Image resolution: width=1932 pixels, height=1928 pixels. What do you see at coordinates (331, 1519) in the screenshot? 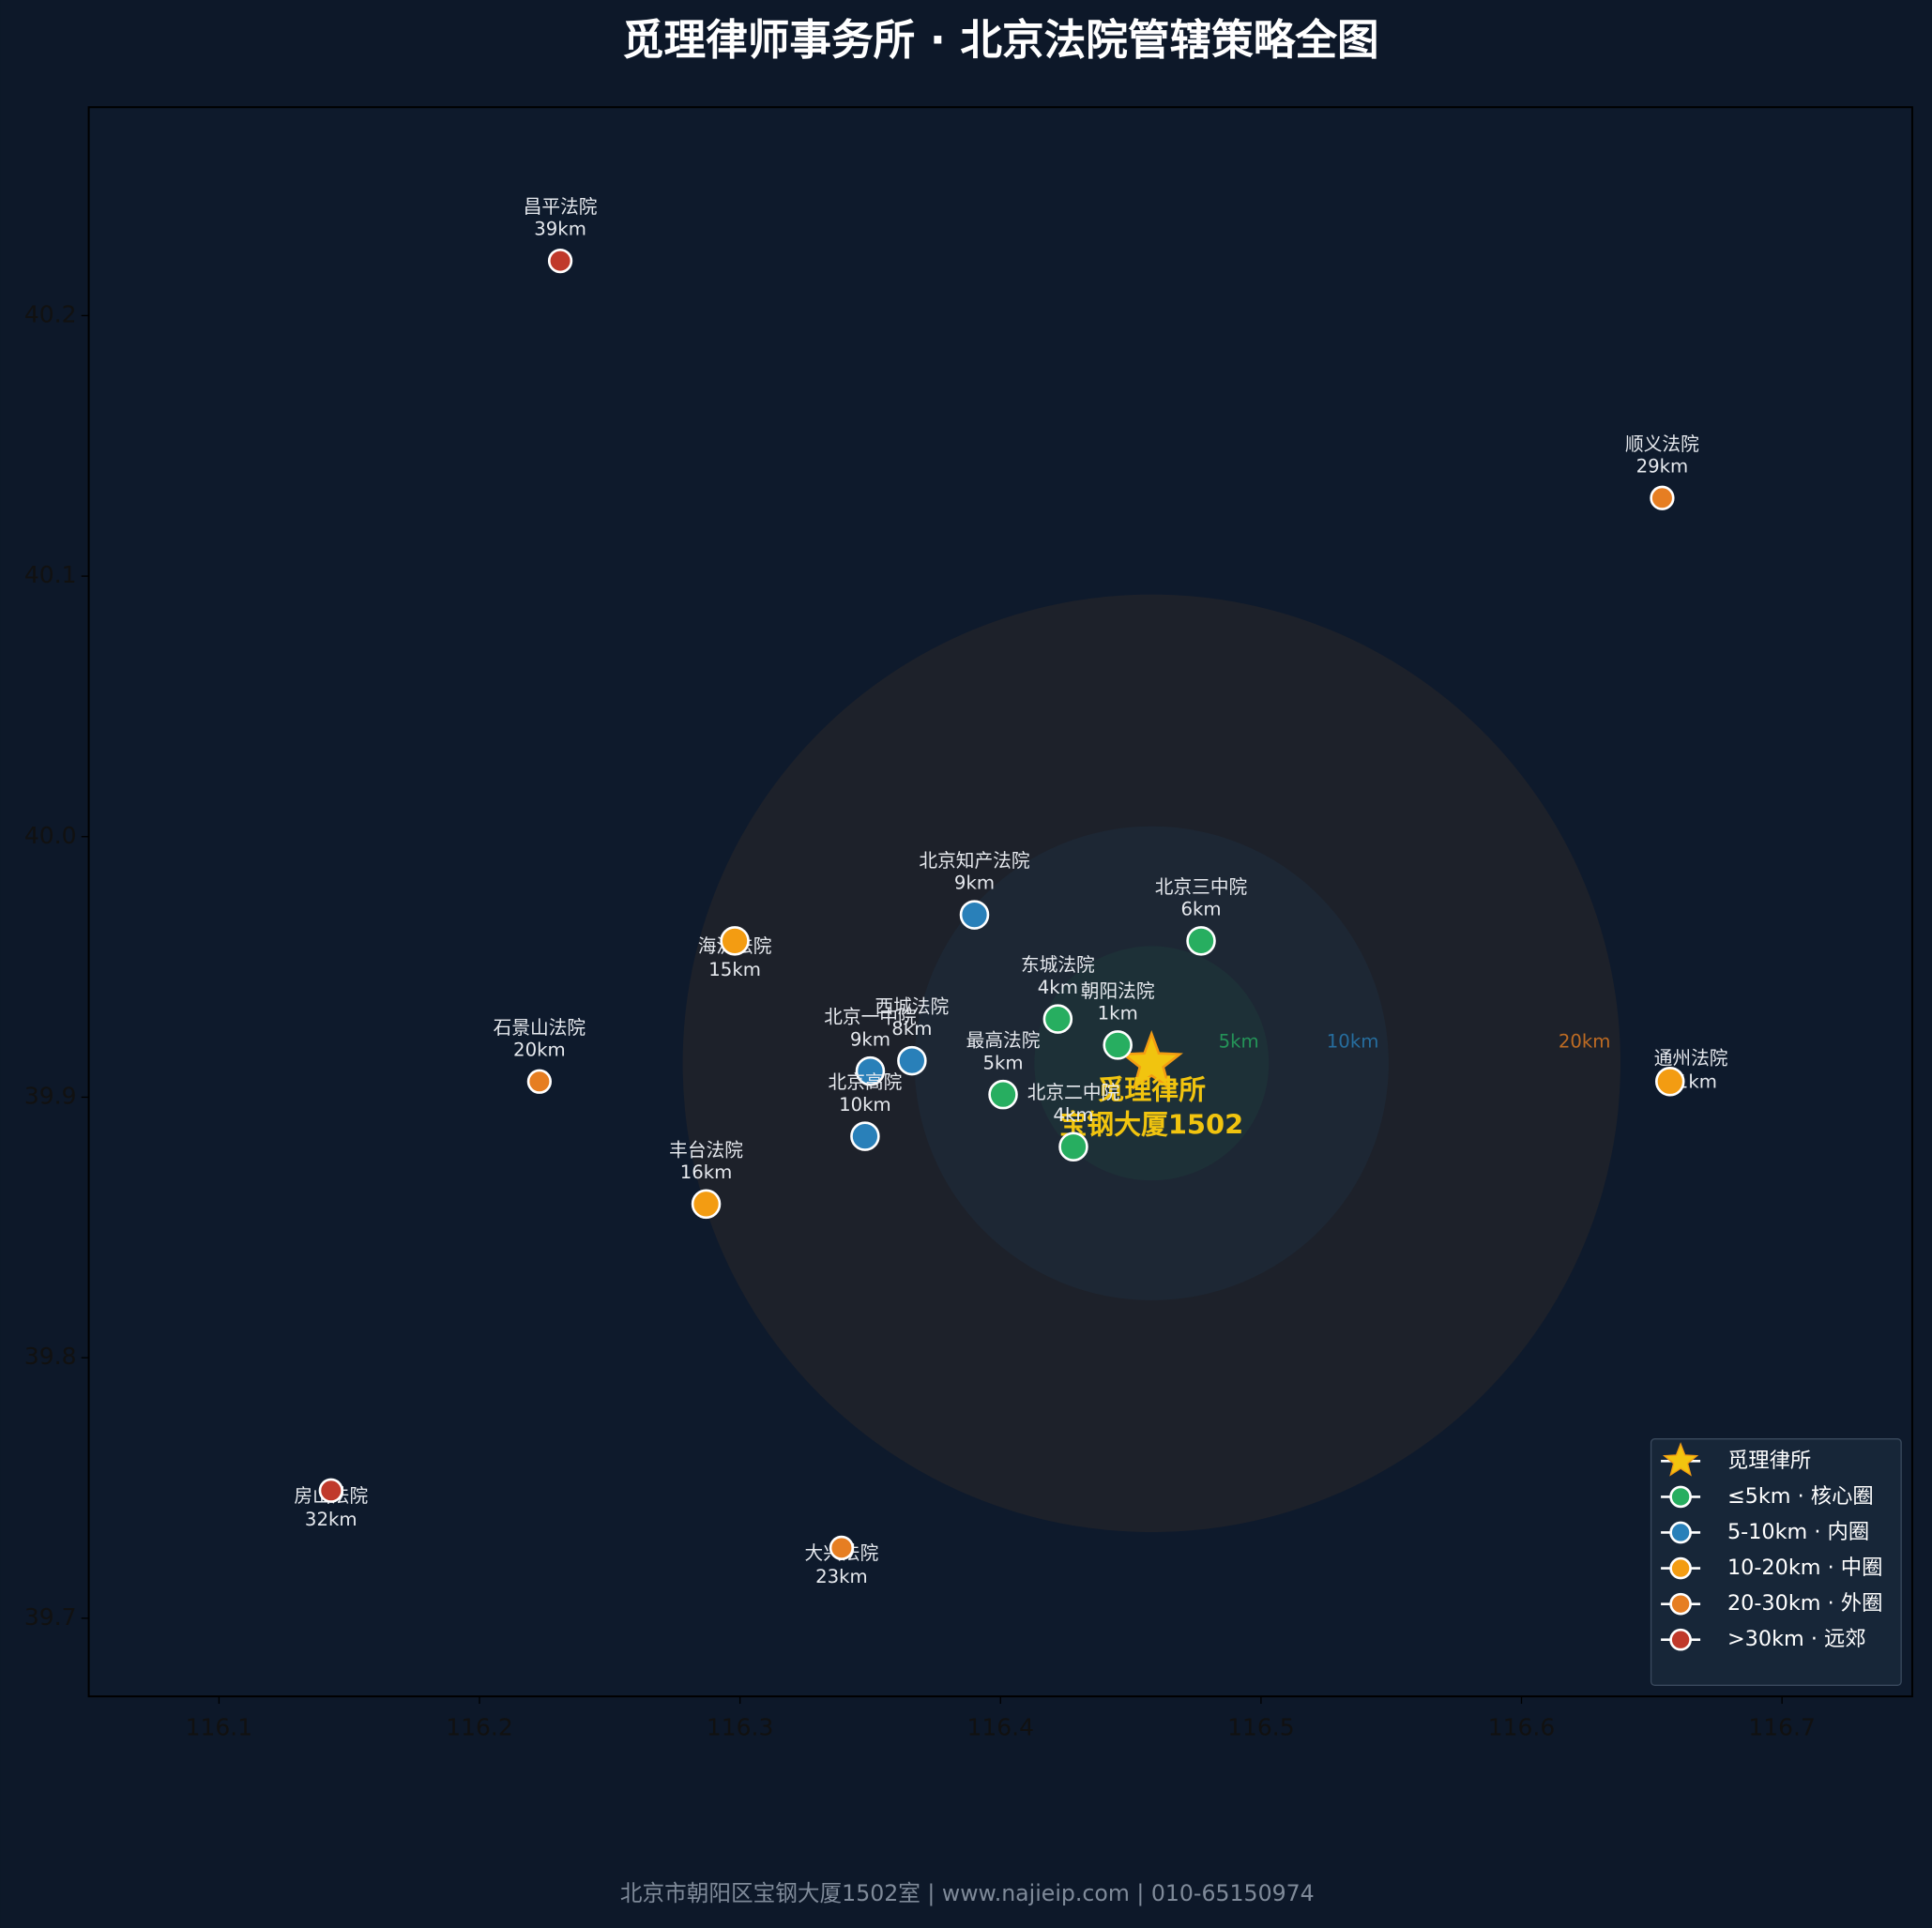
I see `court-distance: 32km` at bounding box center [331, 1519].